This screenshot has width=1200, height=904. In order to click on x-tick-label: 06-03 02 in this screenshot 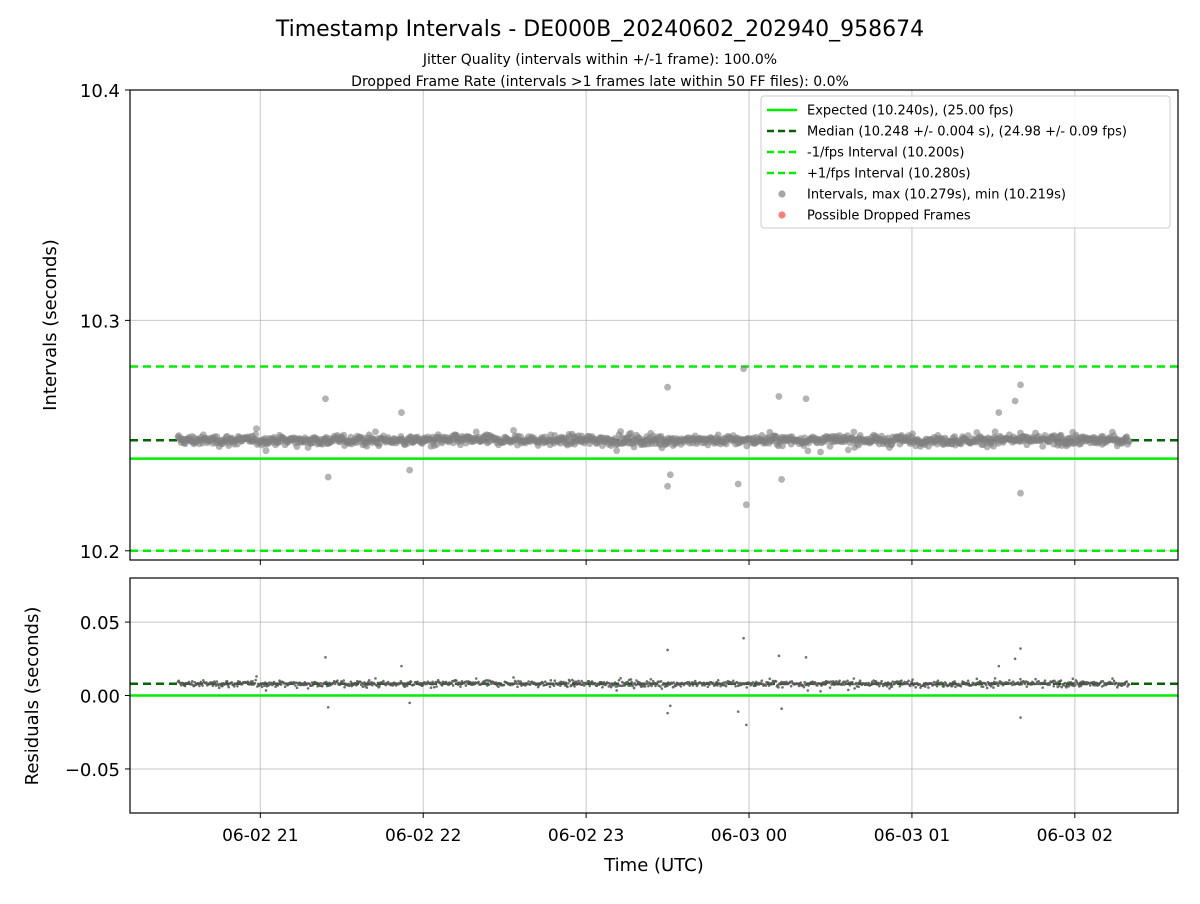, I will do `click(1075, 836)`.